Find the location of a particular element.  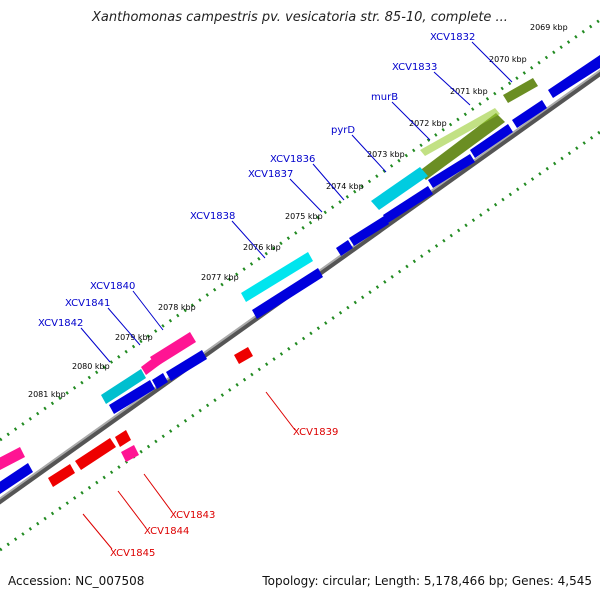

gene-label: pyrD is located at coordinates (343, 130).